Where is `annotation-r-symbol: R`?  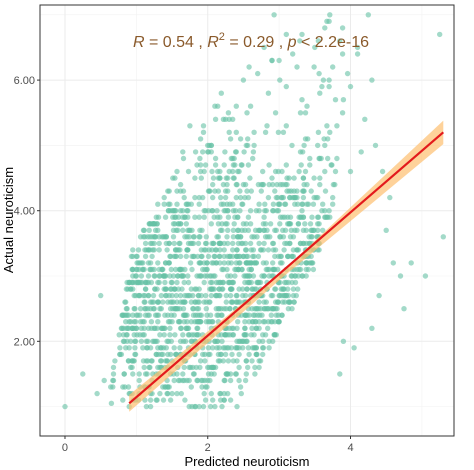
annotation-r-symbol: R is located at coordinates (139, 42).